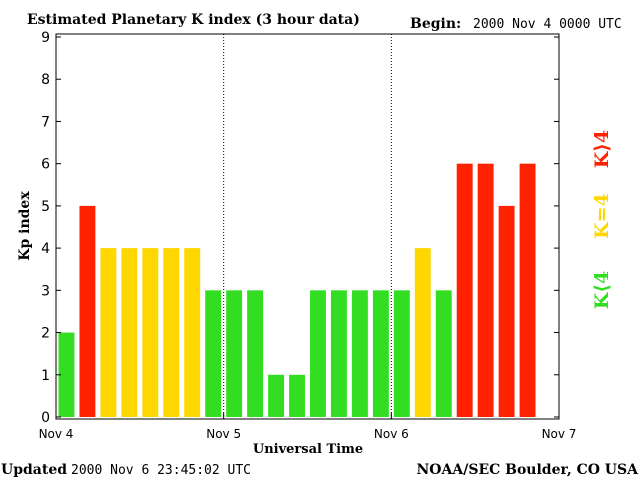  Describe the element at coordinates (34, 470) in the screenshot. I see `updated-label: Updated` at that location.